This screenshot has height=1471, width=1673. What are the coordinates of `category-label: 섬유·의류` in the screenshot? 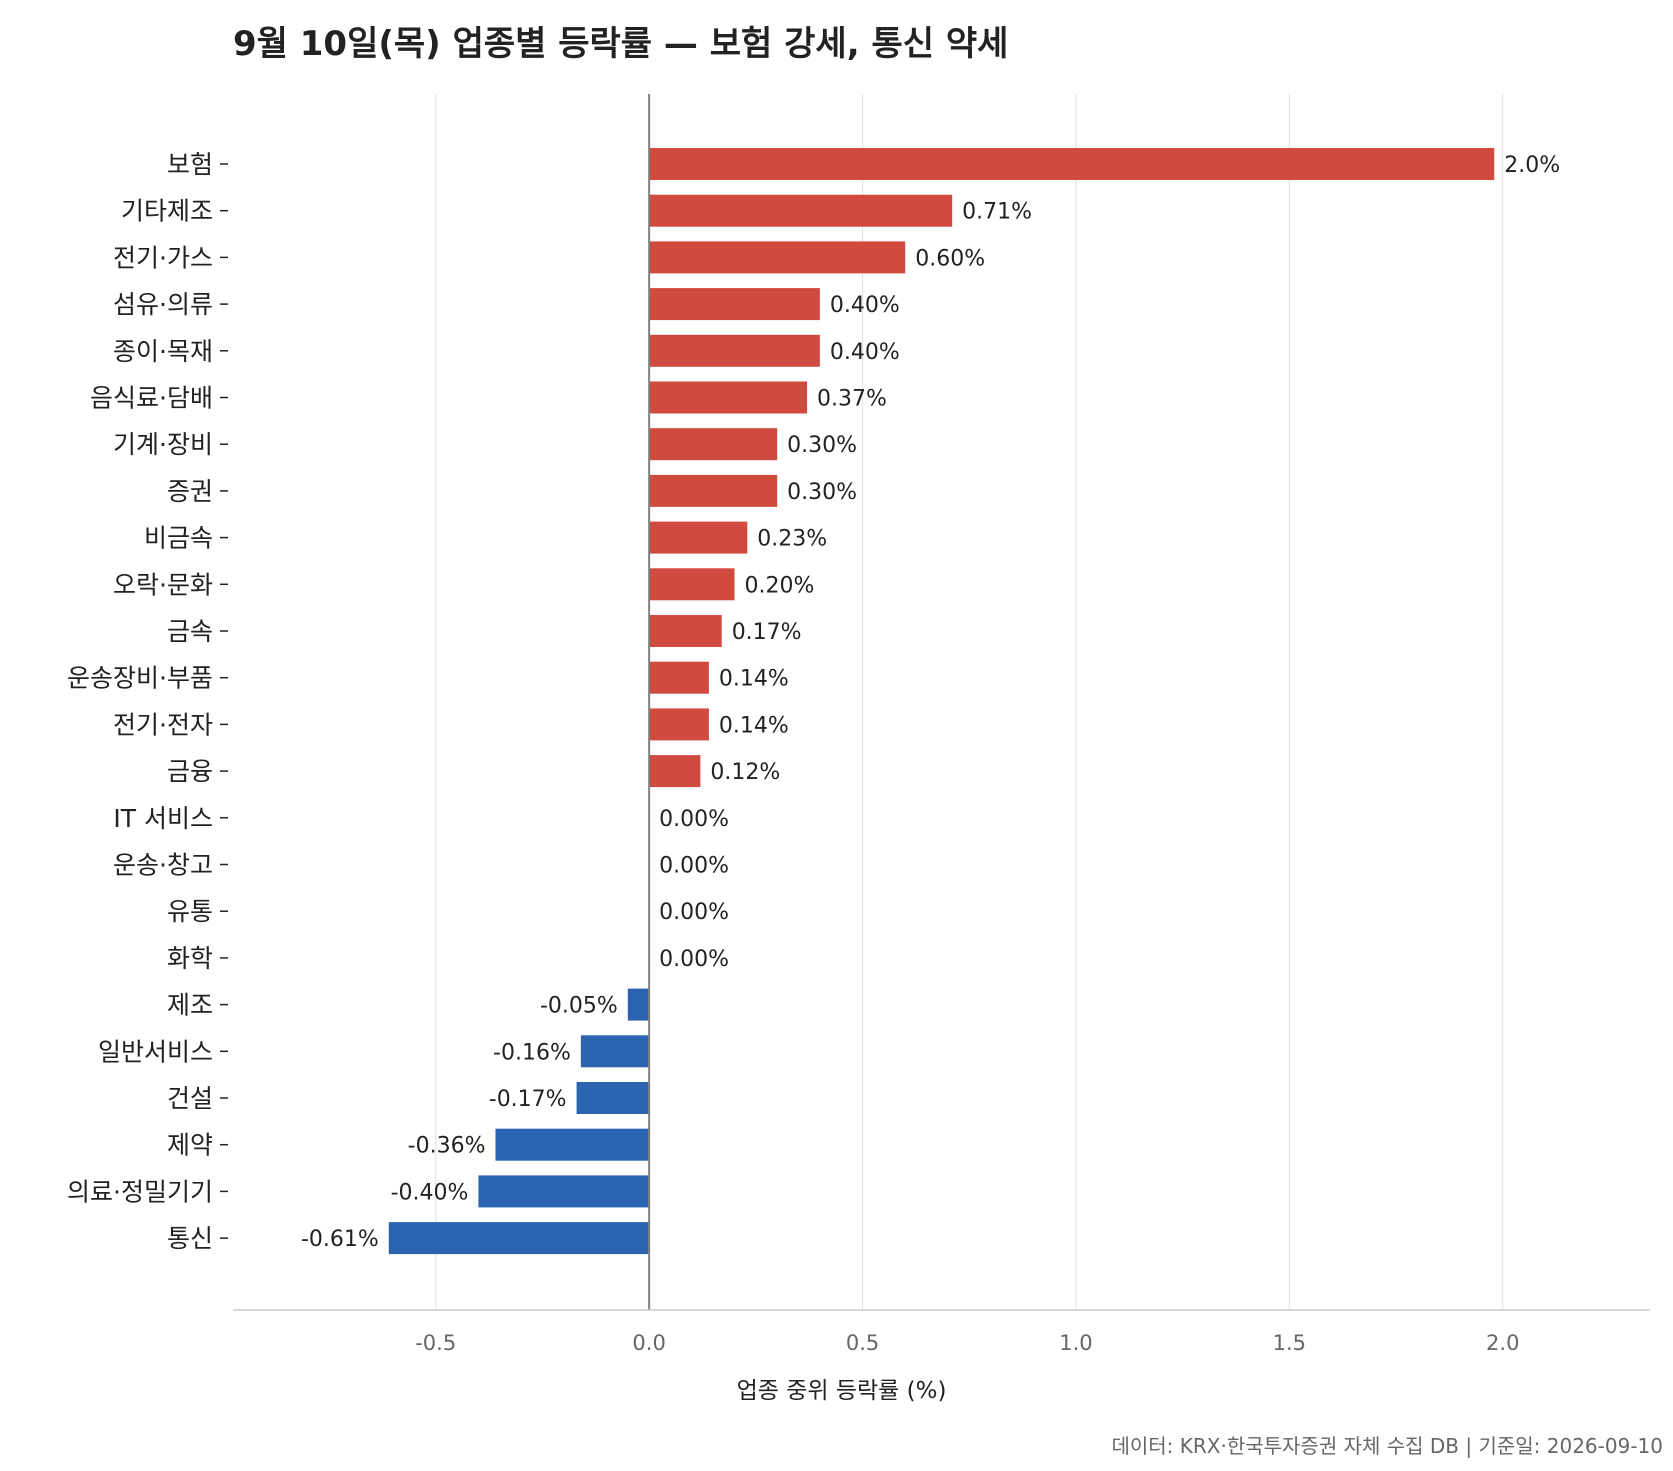 It's located at (163, 304).